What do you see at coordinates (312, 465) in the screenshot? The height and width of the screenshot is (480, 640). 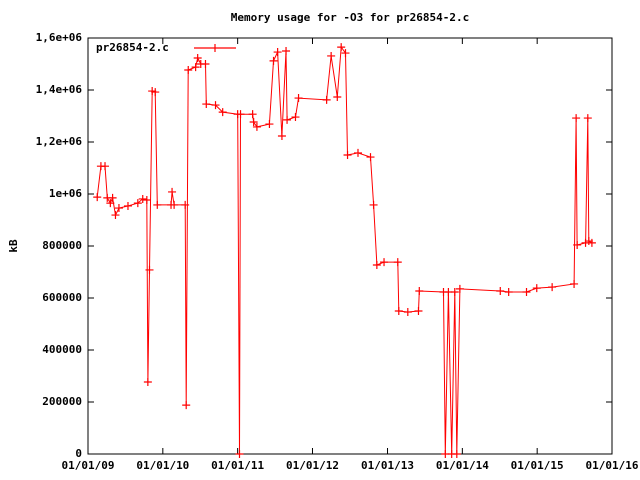 I see `x-tick-label: 01/01/12` at bounding box center [312, 465].